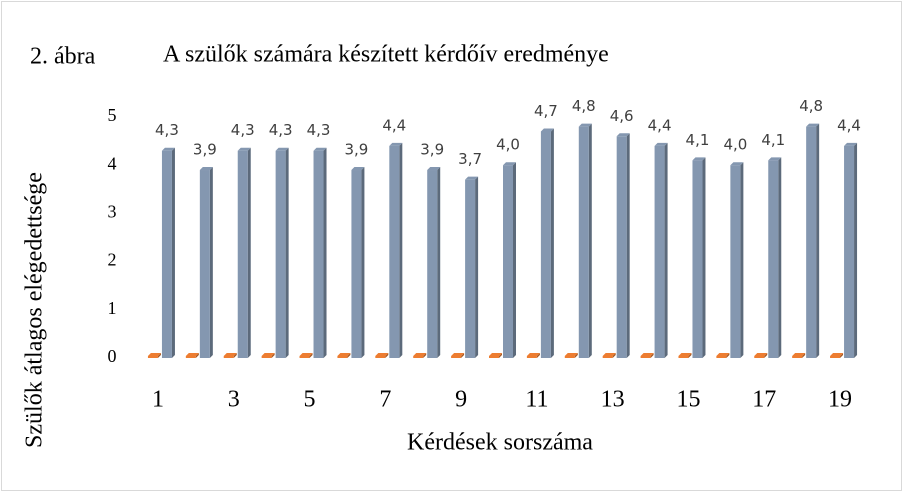 The image size is (904, 493). What do you see at coordinates (112, 356) in the screenshot?
I see `y-tick-label: 0` at bounding box center [112, 356].